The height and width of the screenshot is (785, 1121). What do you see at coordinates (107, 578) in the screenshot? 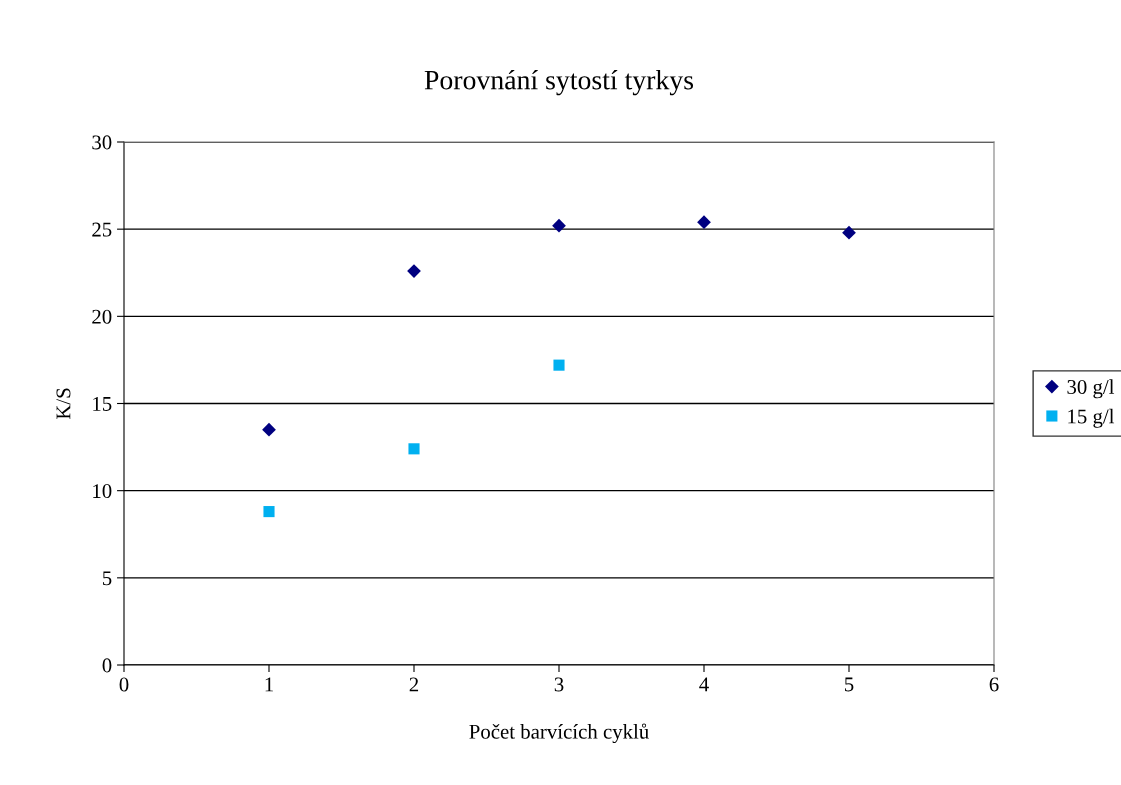
I see `y-tick-label: 5` at bounding box center [107, 578].